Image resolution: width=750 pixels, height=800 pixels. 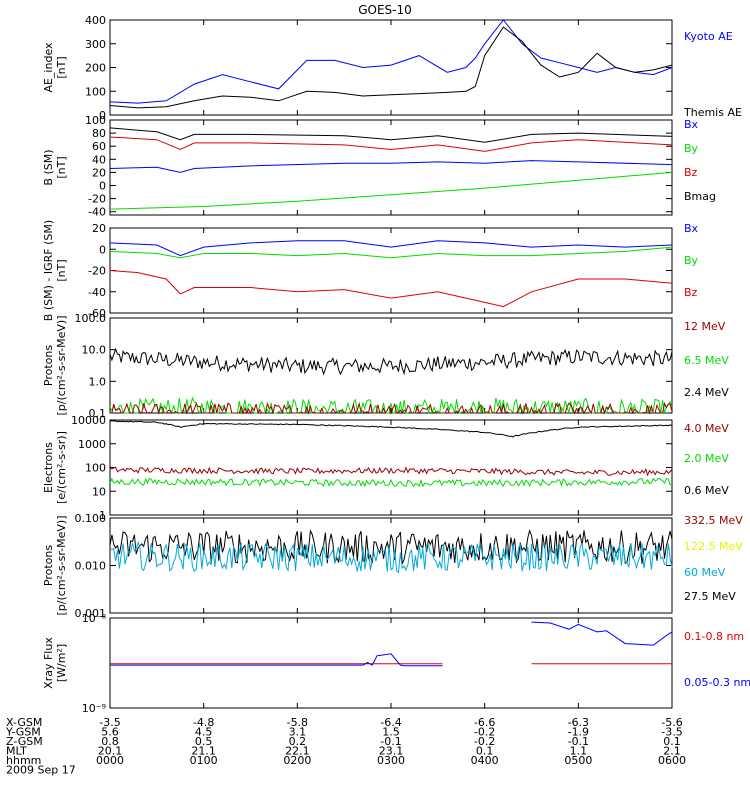 I want to click on y-axis-label: [W/m²], so click(x=61, y=663).